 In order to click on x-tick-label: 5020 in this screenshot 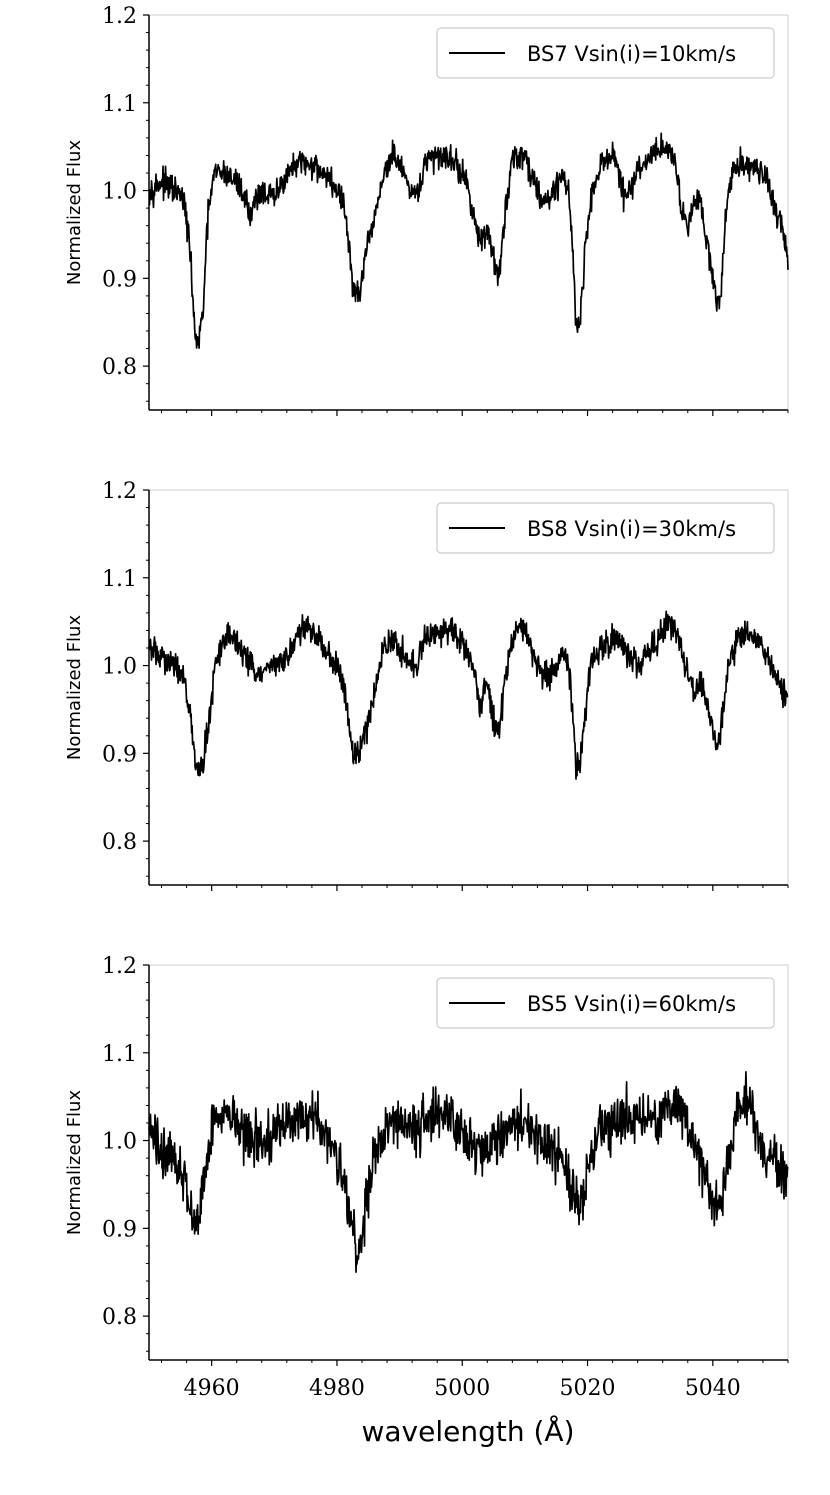, I will do `click(588, 1388)`.